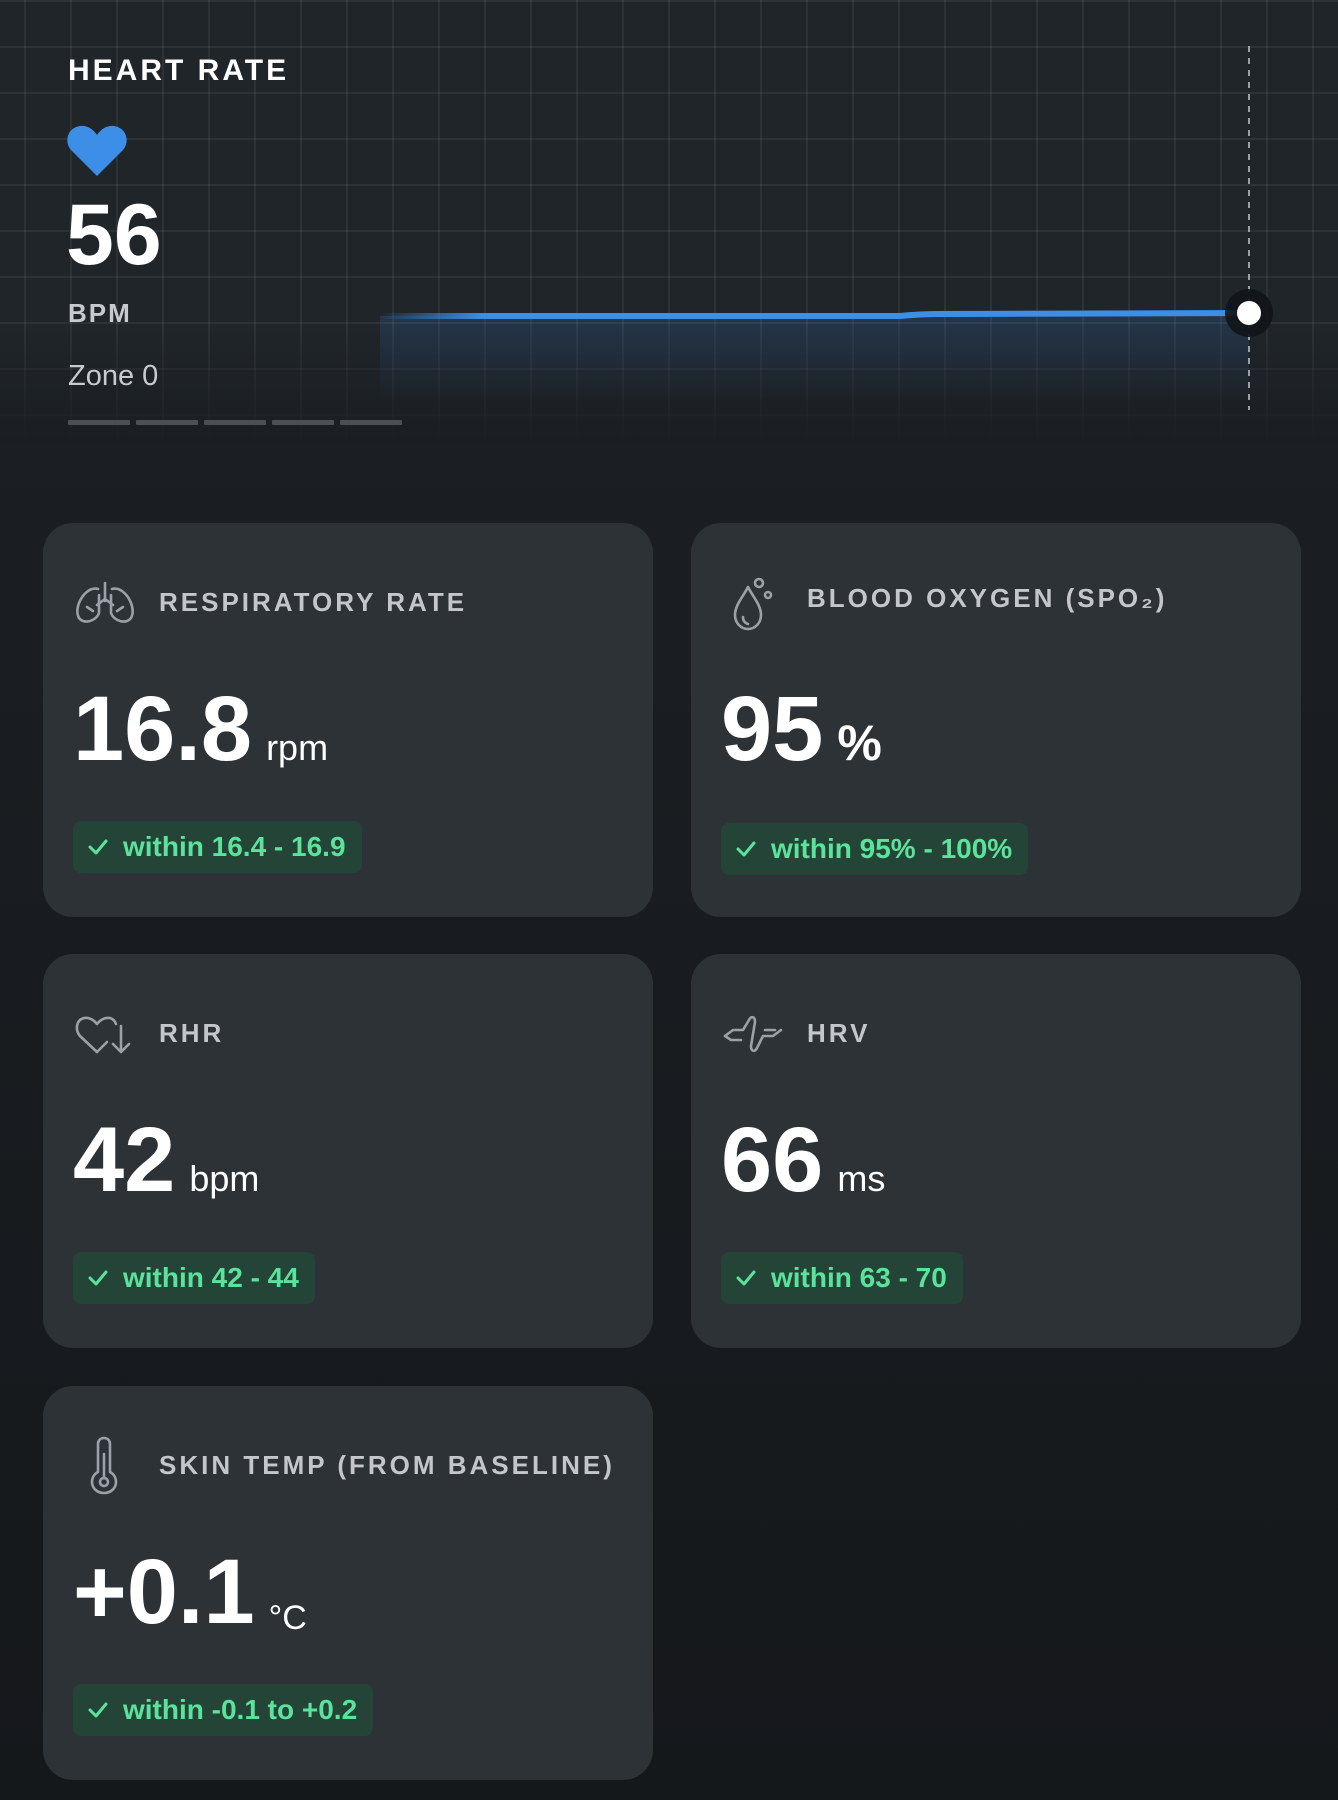  What do you see at coordinates (179, 70) in the screenshot?
I see `heart-rate-title: HEART RATE` at bounding box center [179, 70].